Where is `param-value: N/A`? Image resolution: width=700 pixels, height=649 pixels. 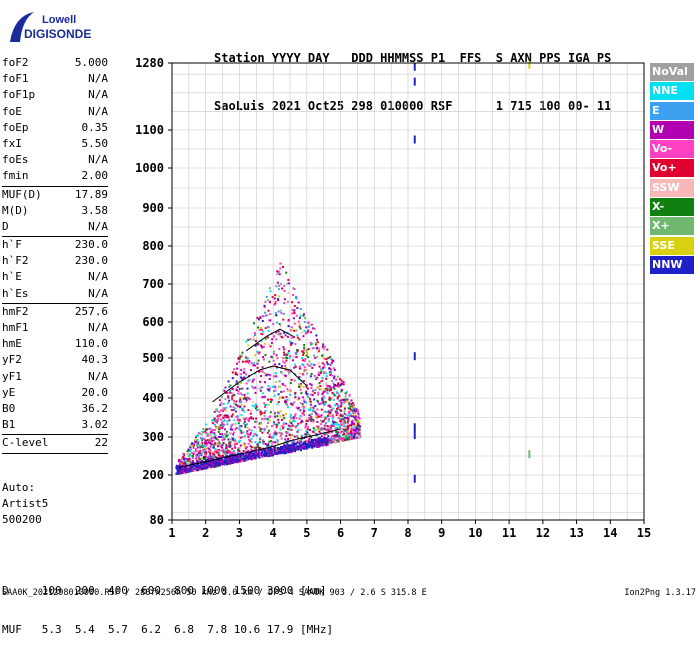 param-value: N/A is located at coordinates (98, 79).